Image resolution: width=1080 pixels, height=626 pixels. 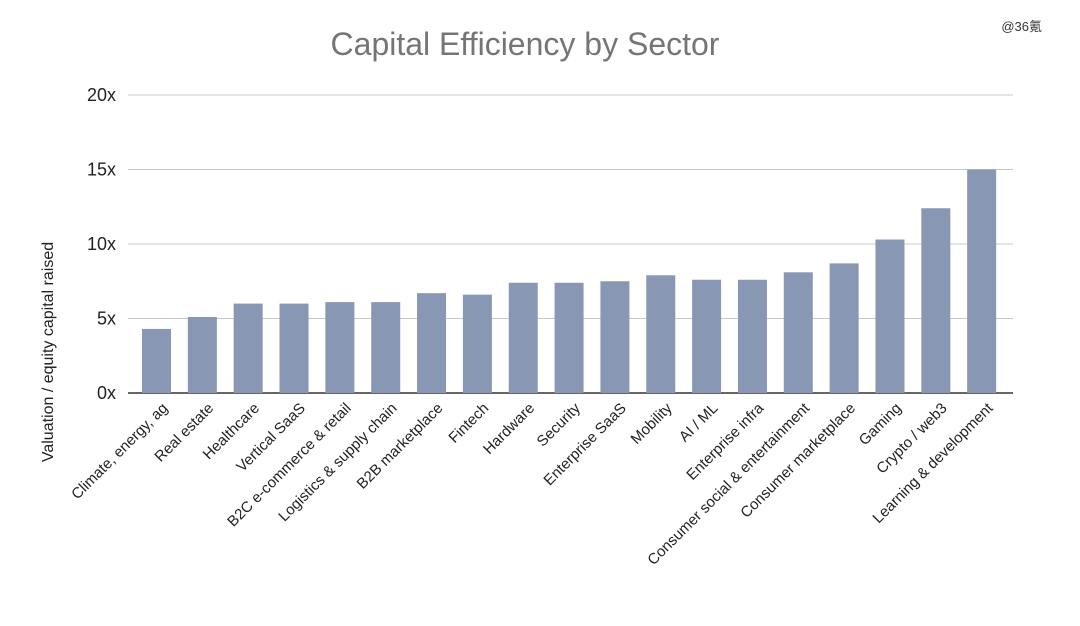 I want to click on y-tick-label: 15x, so click(x=101, y=170).